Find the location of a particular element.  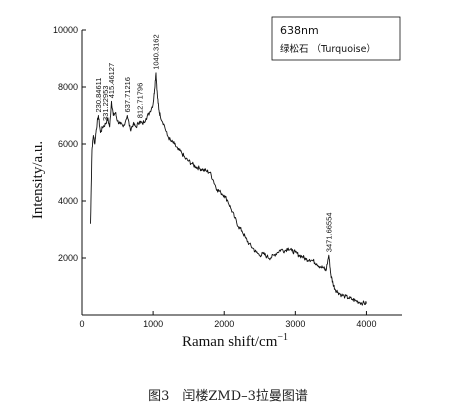

legend-box is located at coordinates (336, 38).